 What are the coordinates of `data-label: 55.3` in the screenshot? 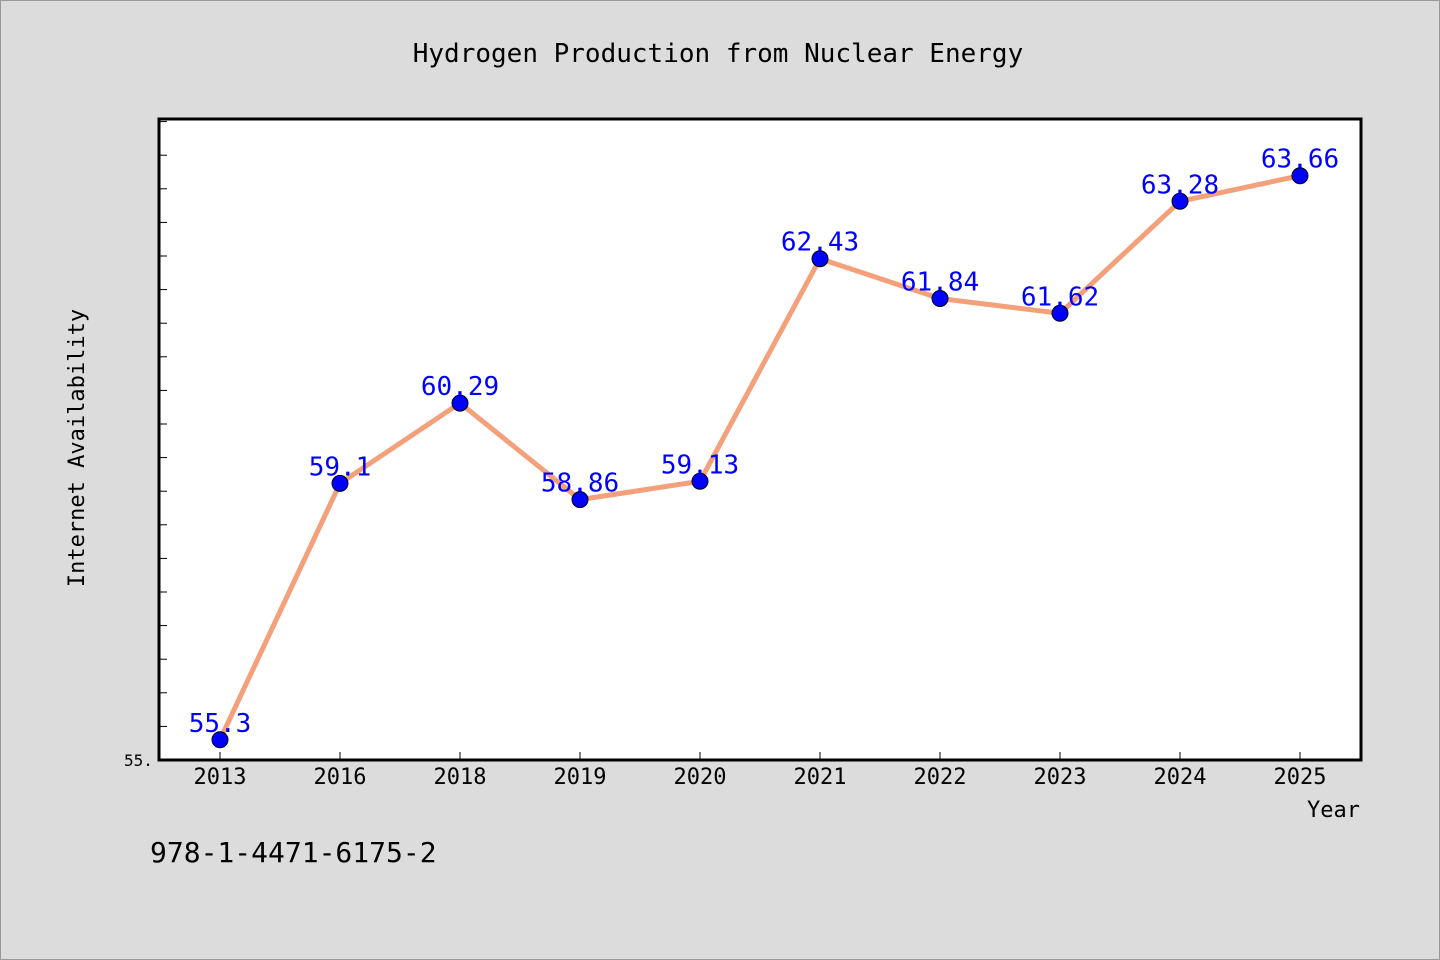 It's located at (220, 724).